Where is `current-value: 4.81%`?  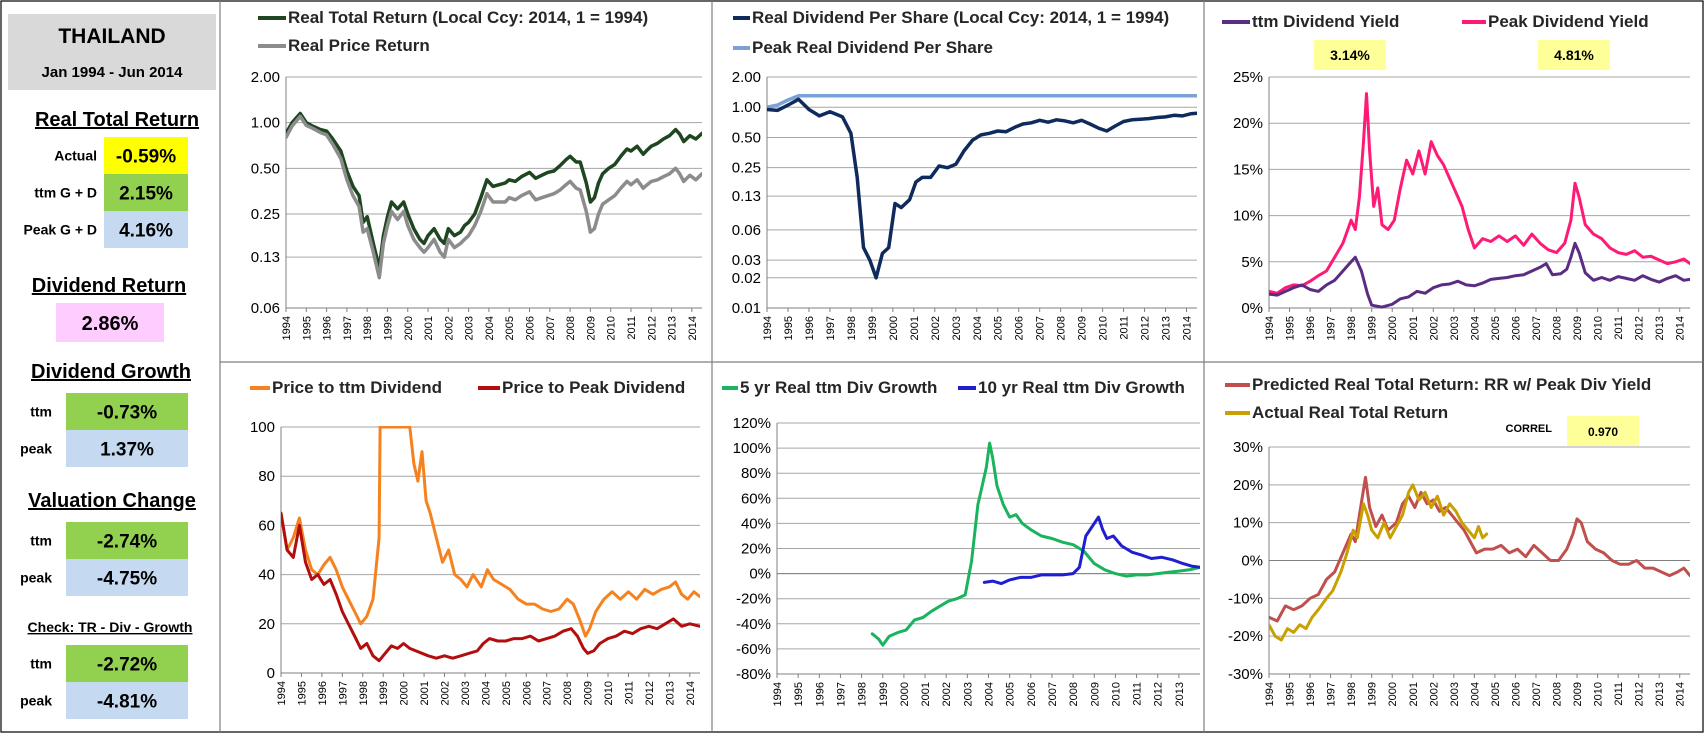
current-value: 4.81% is located at coordinates (1574, 55).